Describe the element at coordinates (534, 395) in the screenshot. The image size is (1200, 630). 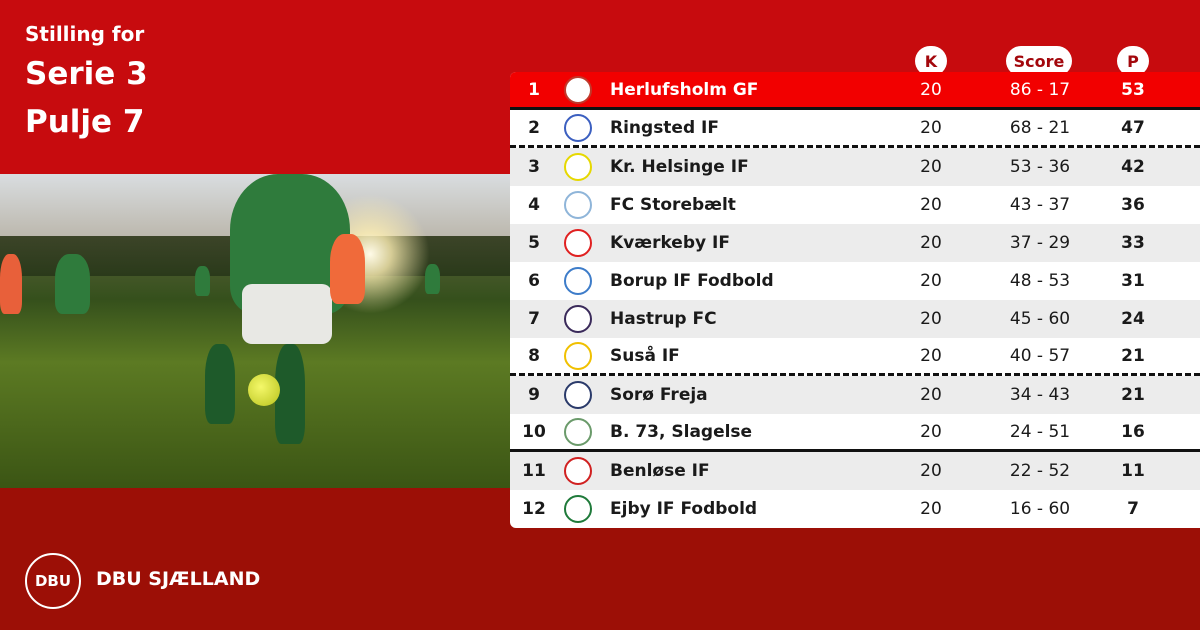
I see `rank: 9` at that location.